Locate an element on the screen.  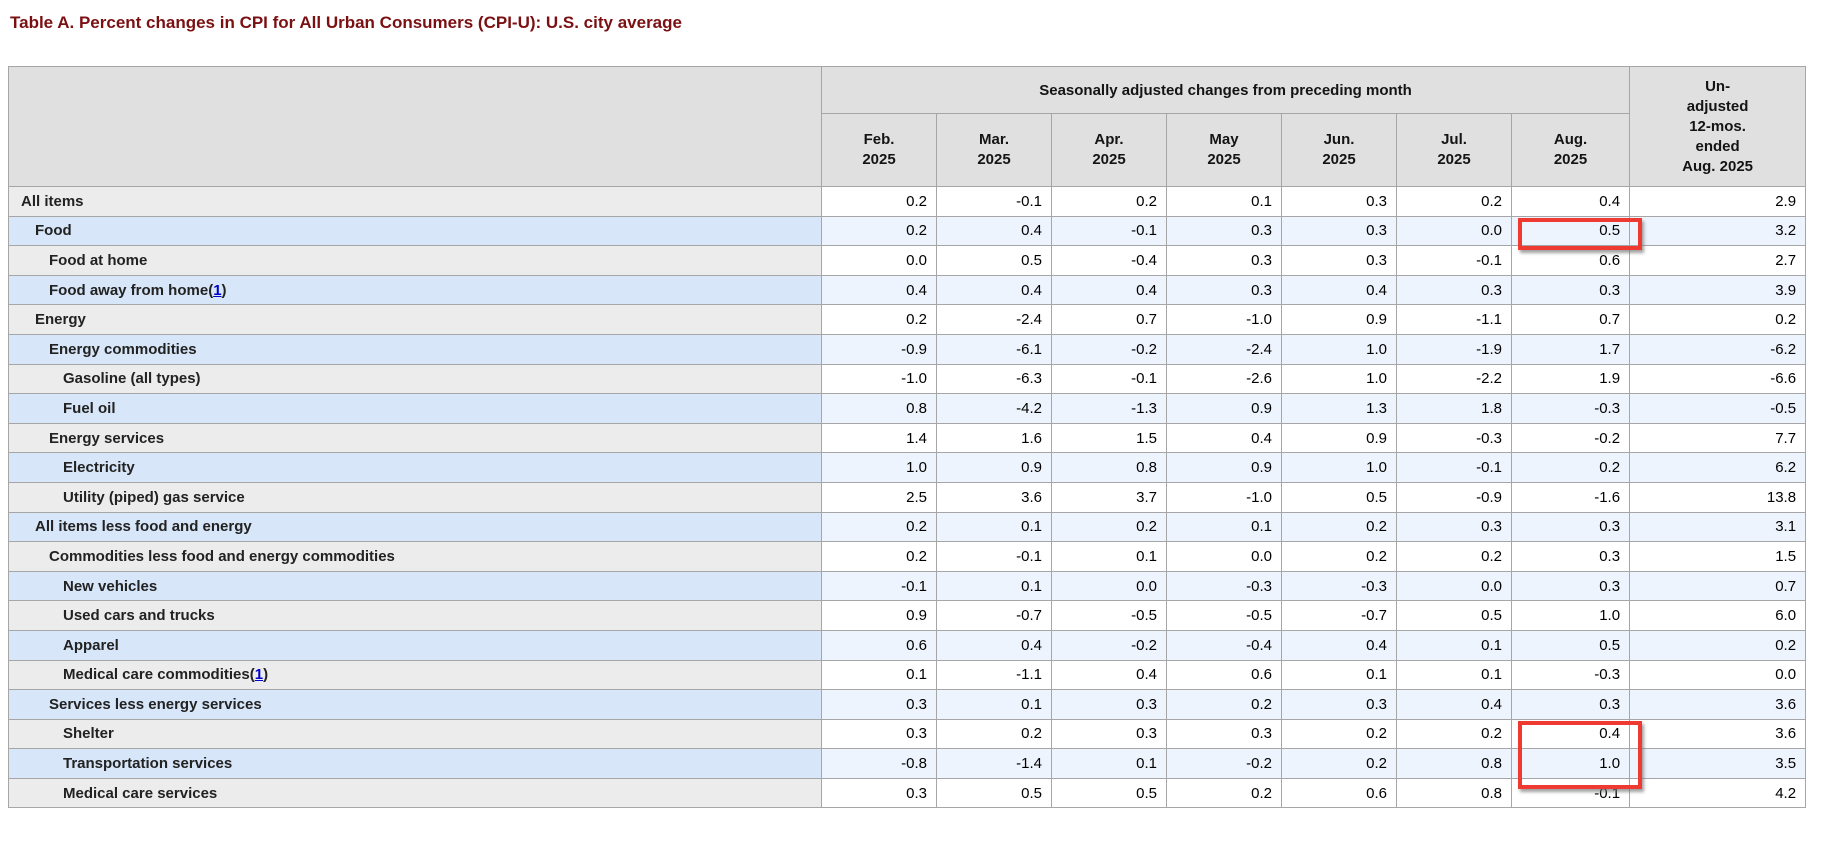
value-cell: 3.7 is located at coordinates (1109, 497).